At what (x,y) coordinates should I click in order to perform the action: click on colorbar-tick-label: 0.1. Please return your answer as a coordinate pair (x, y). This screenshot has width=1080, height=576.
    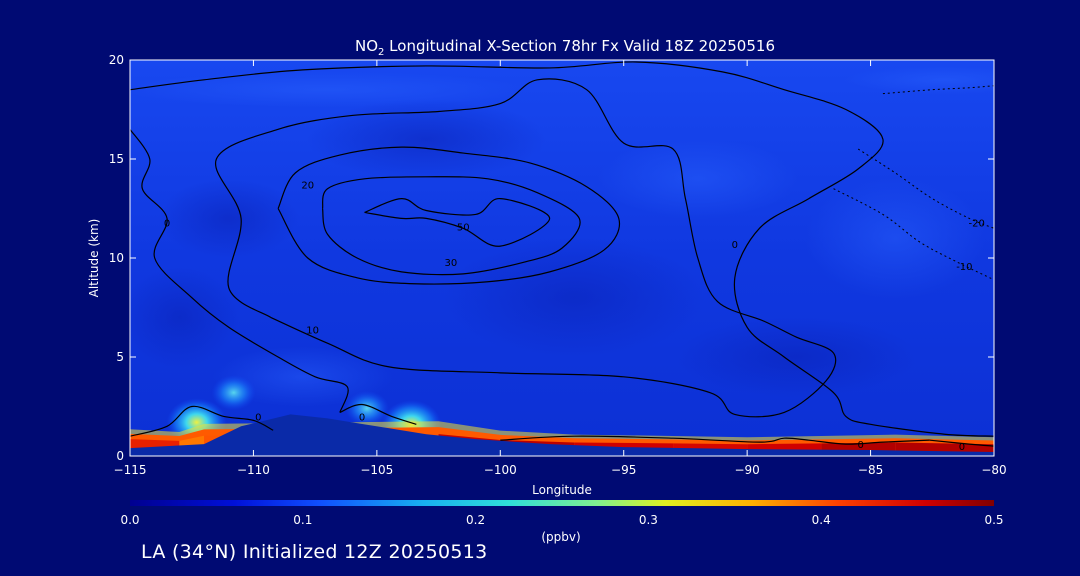
    Looking at the image, I should click on (302, 520).